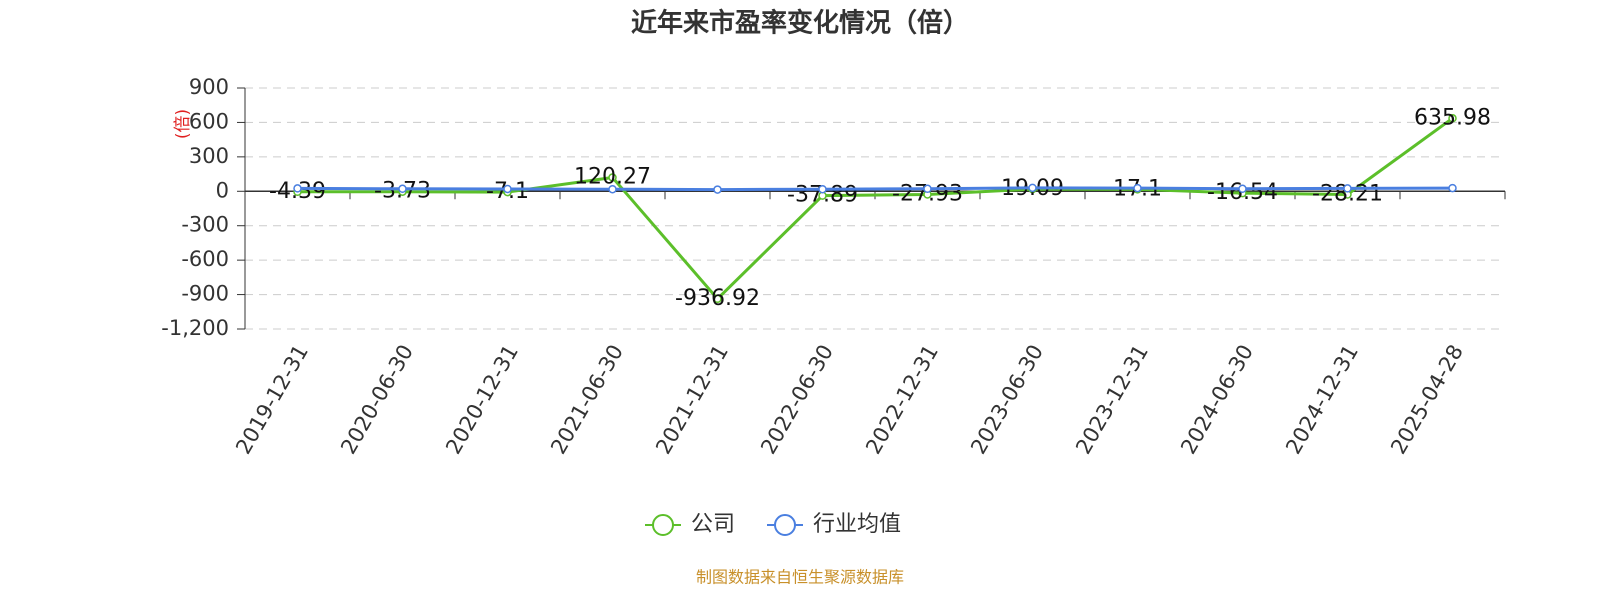 The image size is (1600, 600). I want to click on x-tick-label: 2022-06-30, so click(797, 400).